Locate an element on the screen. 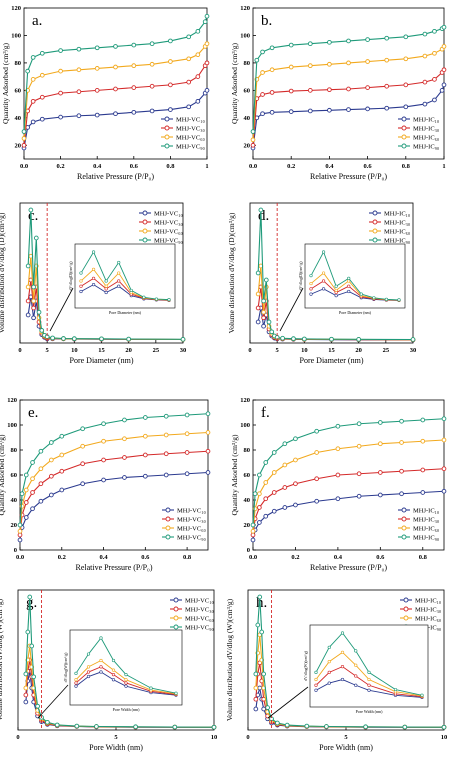 The width and height of the screenshot is (461, 765). y-tick-label: 0 is located at coordinates (248, 550).